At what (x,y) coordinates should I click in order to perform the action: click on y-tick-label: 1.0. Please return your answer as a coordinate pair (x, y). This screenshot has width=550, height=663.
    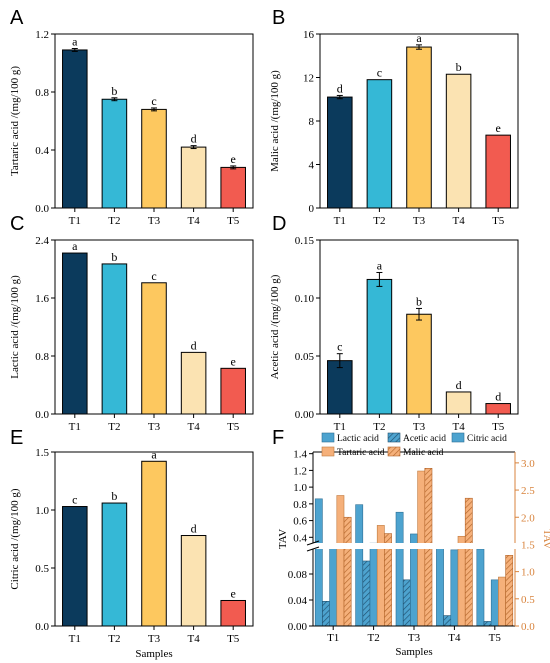
    Looking at the image, I should click on (300, 488).